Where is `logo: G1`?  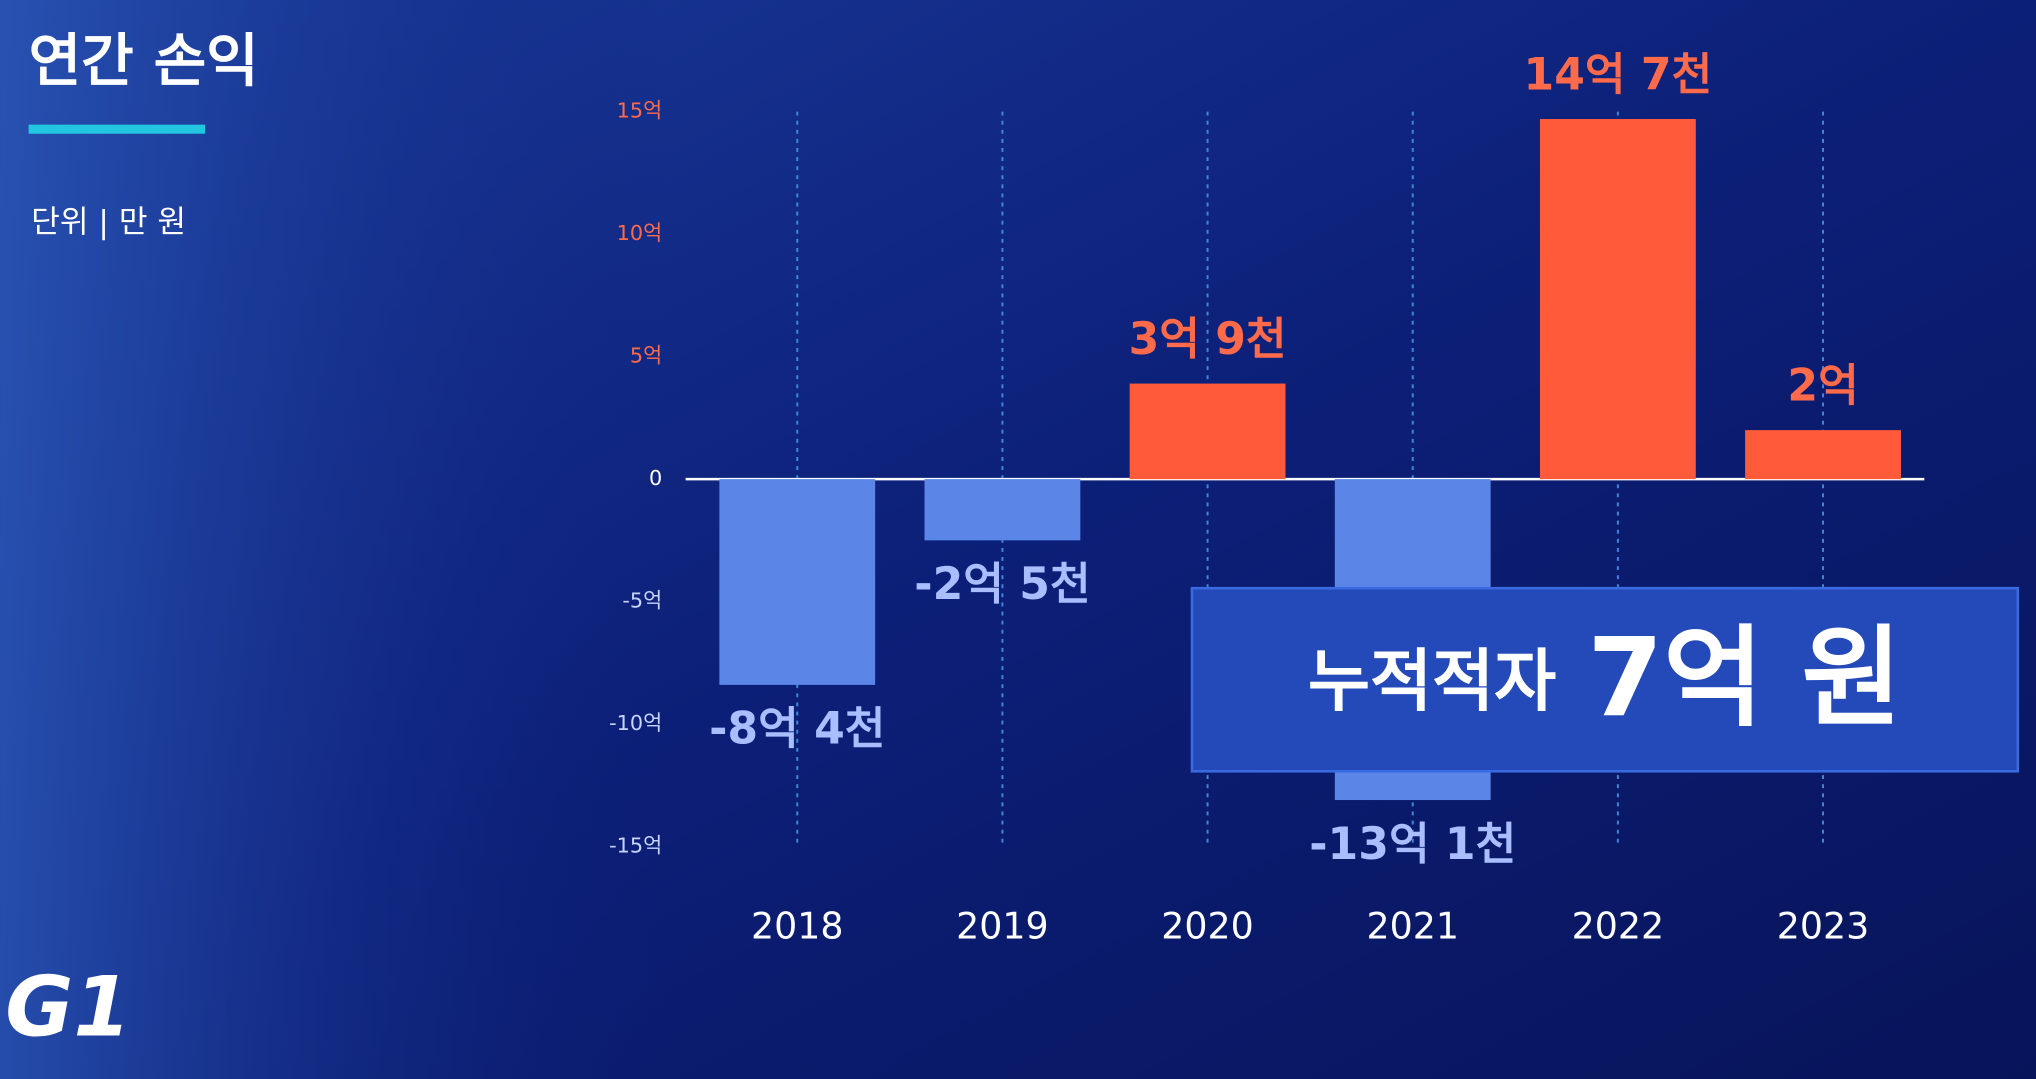 logo: G1 is located at coordinates (68, 1007).